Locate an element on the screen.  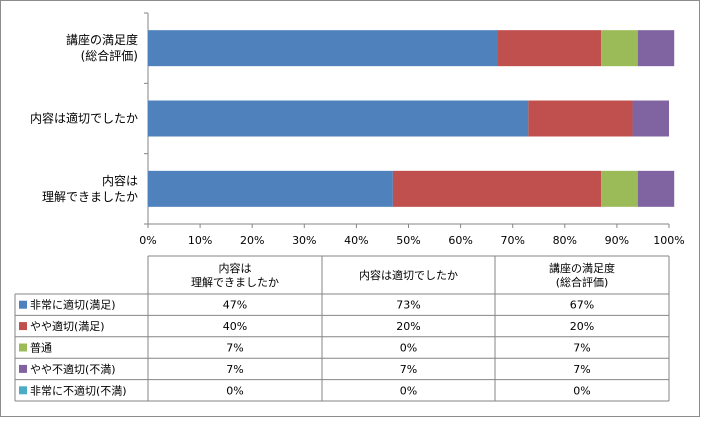
table-cell: 73% is located at coordinates (408, 305).